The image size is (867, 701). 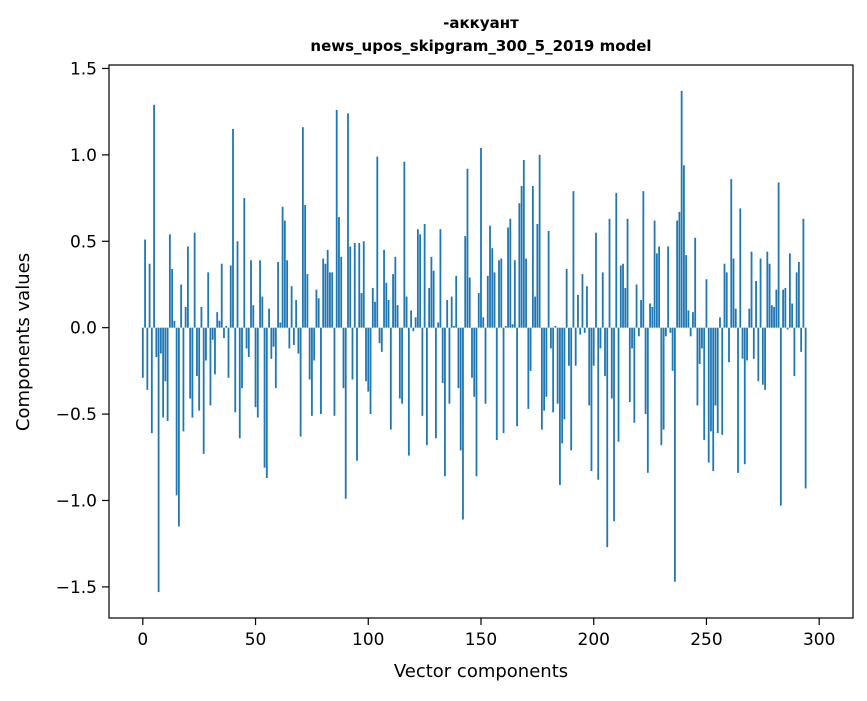 What do you see at coordinates (83, 69) in the screenshot?
I see `y-tick-label: 1.5` at bounding box center [83, 69].